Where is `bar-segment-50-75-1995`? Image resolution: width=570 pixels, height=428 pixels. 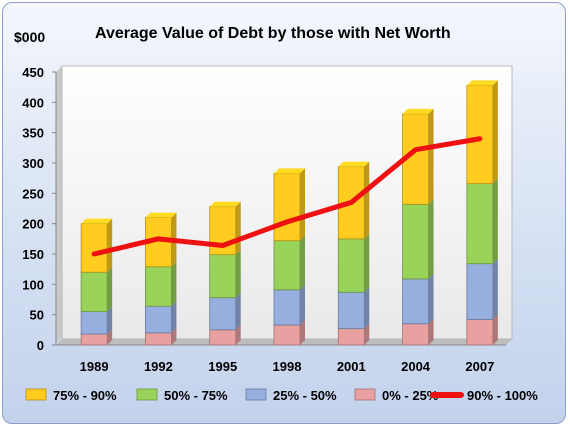 bar-segment-50-75-1995 is located at coordinates (225, 274).